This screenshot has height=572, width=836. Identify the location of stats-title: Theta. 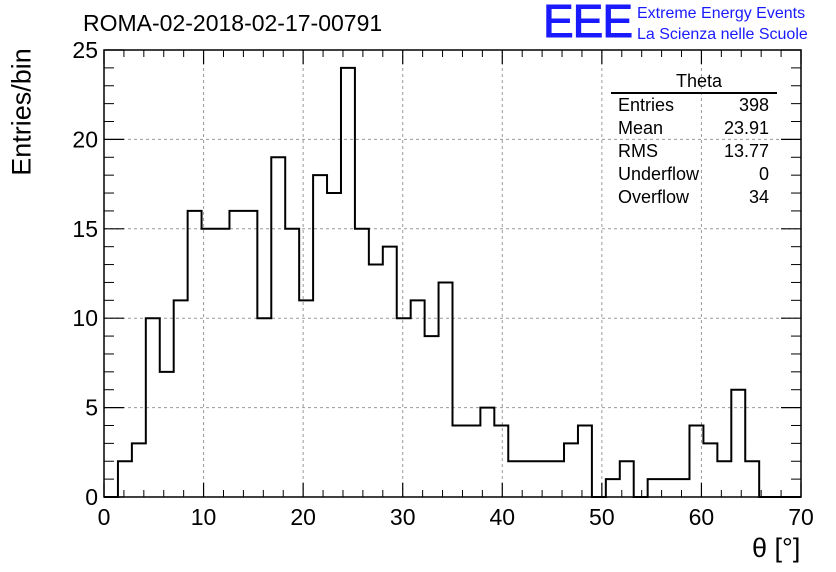
(694, 82).